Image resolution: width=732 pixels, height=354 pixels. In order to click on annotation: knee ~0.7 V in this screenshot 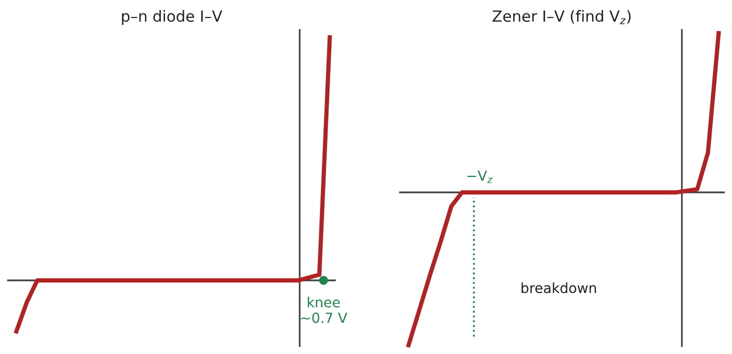, I will do `click(324, 310)`.